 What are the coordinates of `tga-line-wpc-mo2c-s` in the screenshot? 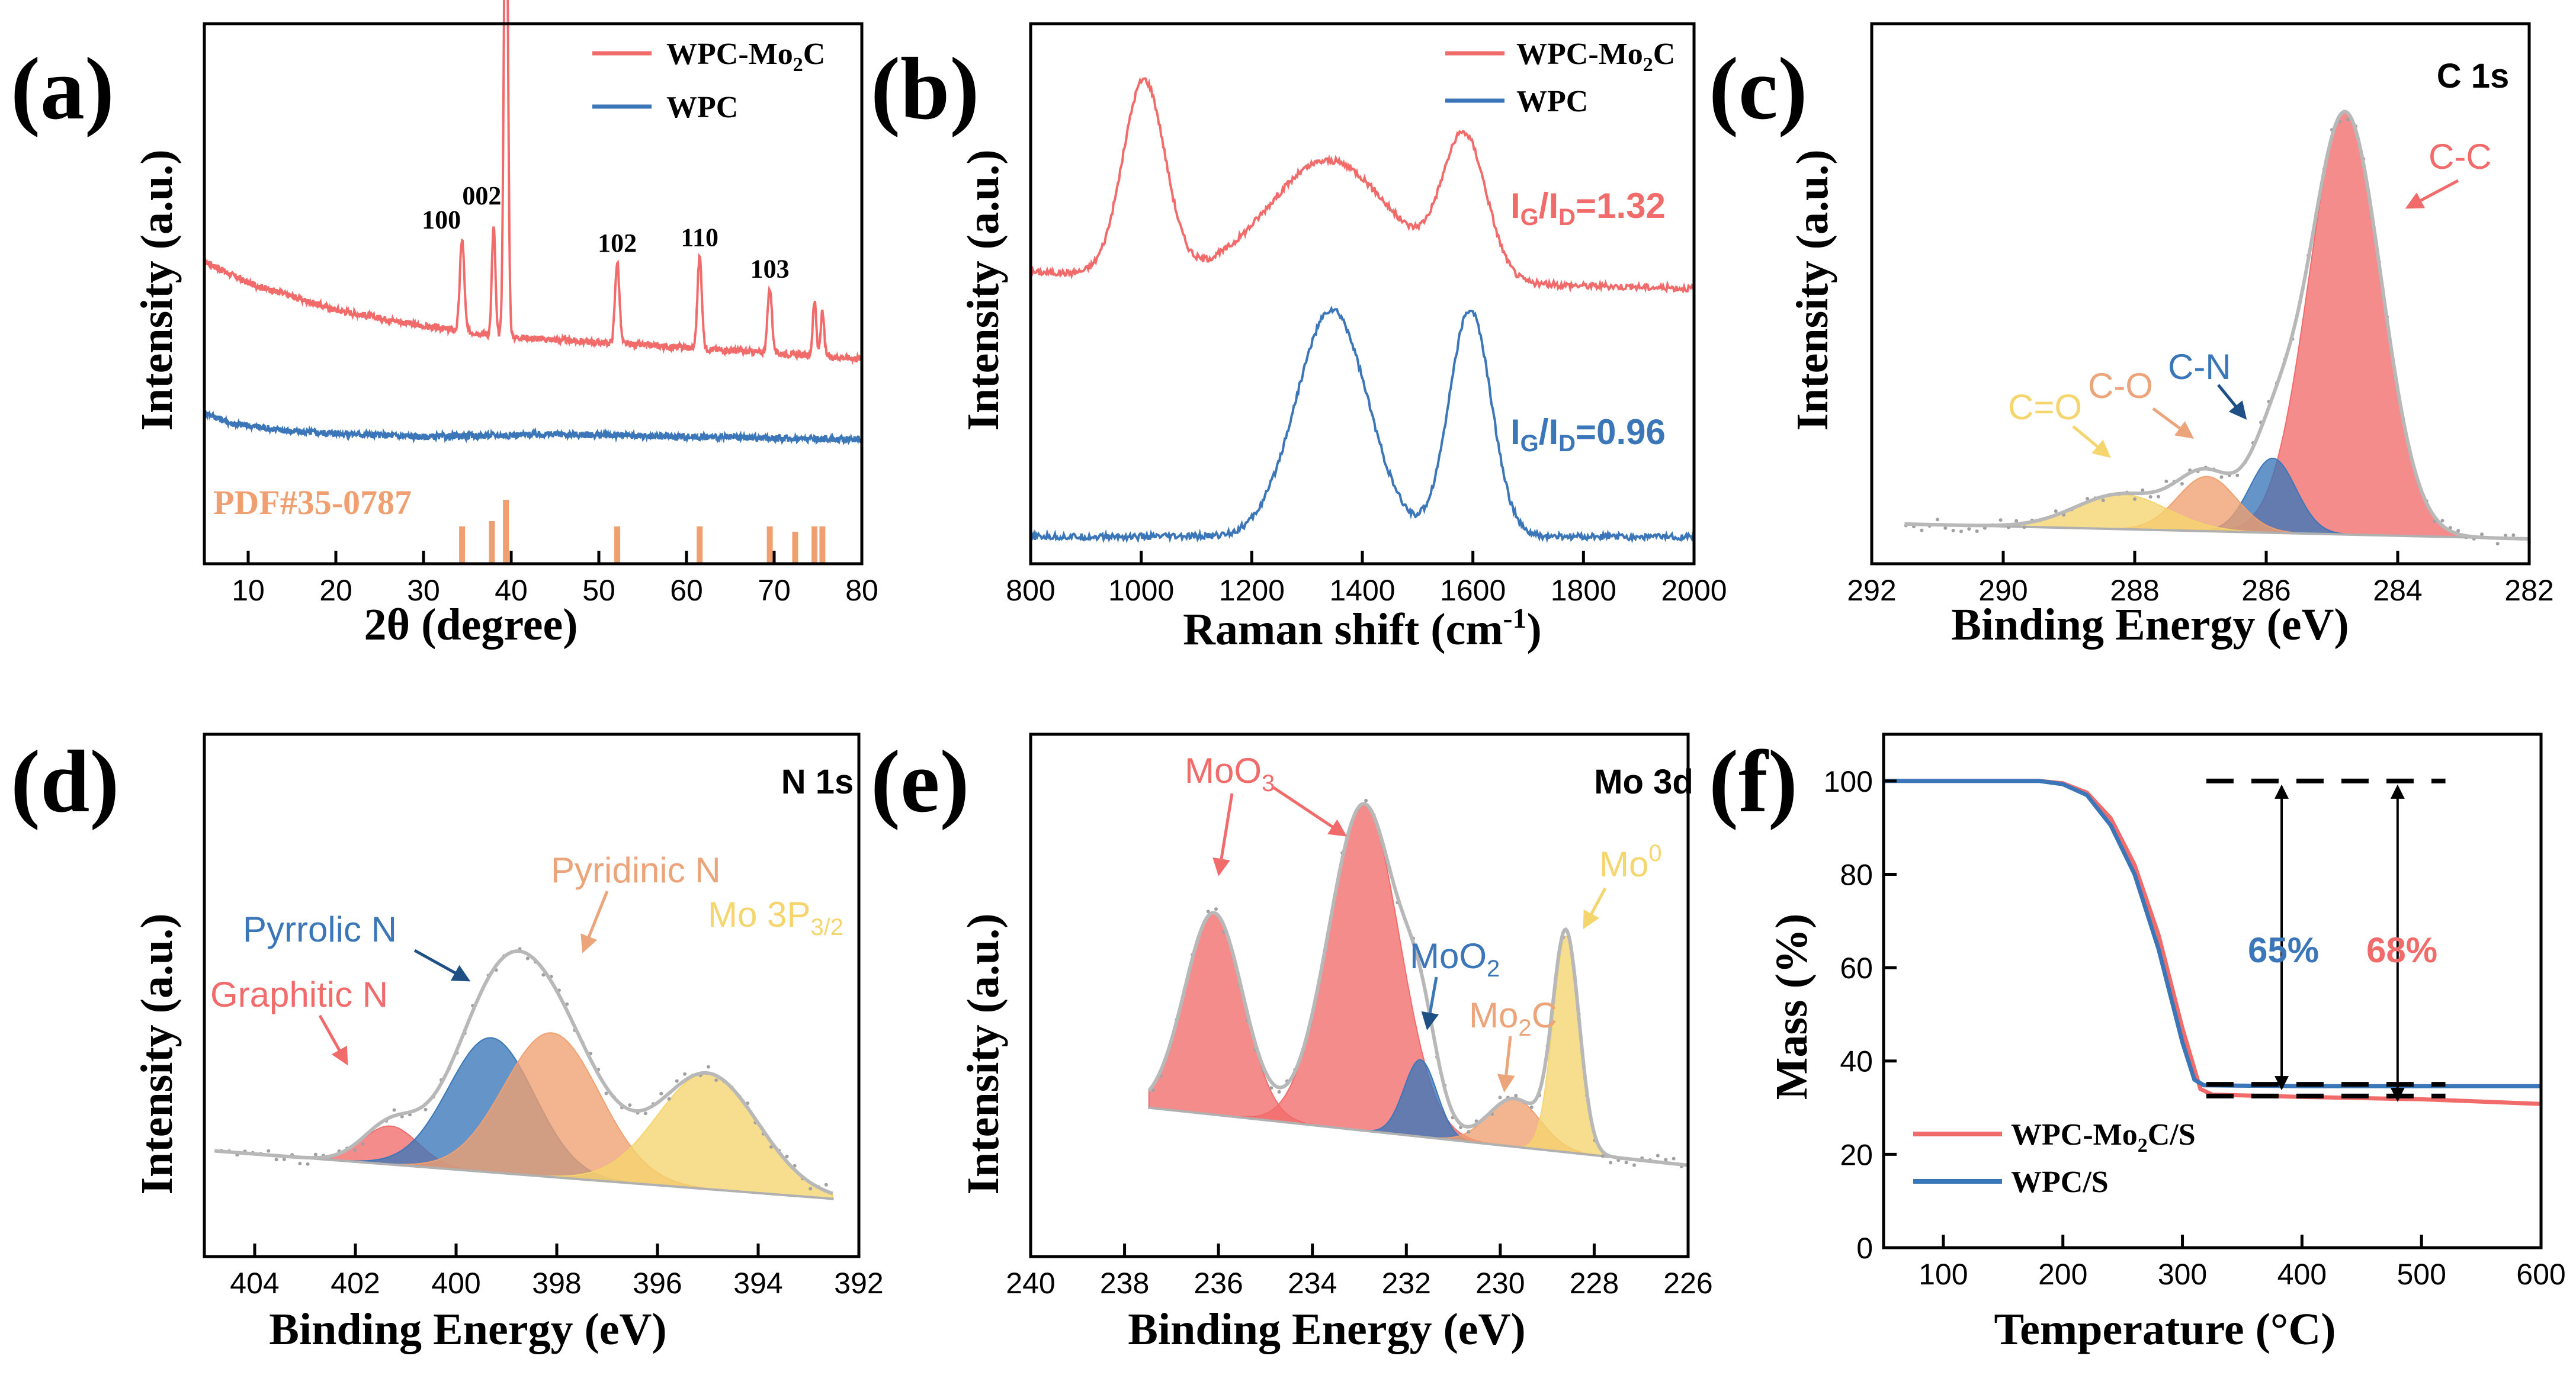 It's located at (2213, 942).